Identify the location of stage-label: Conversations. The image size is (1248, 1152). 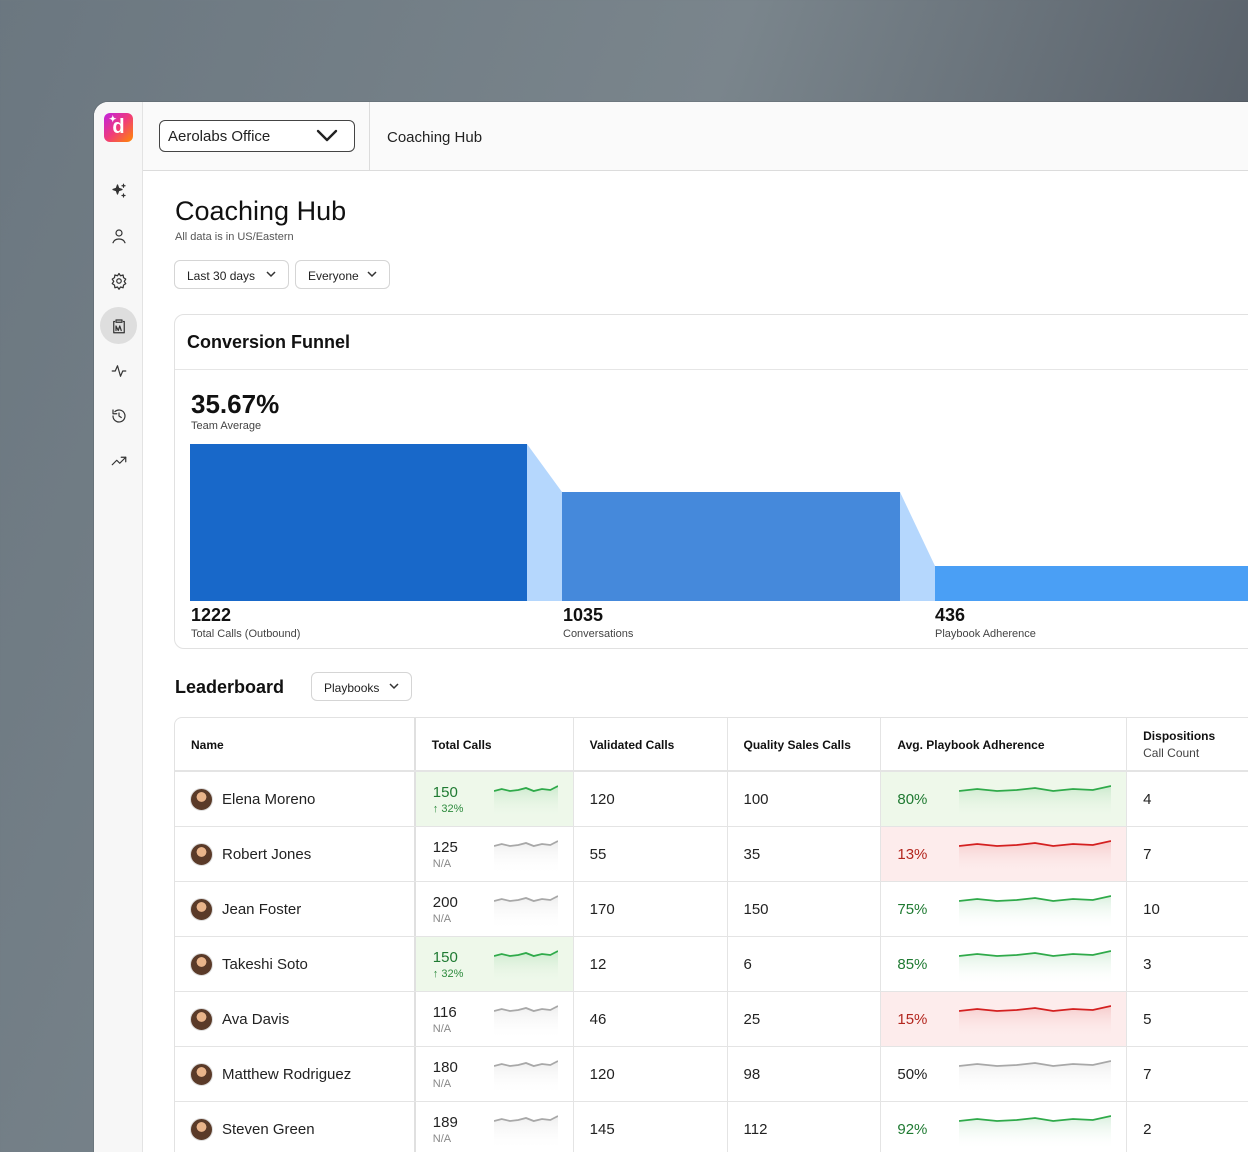
(598, 634).